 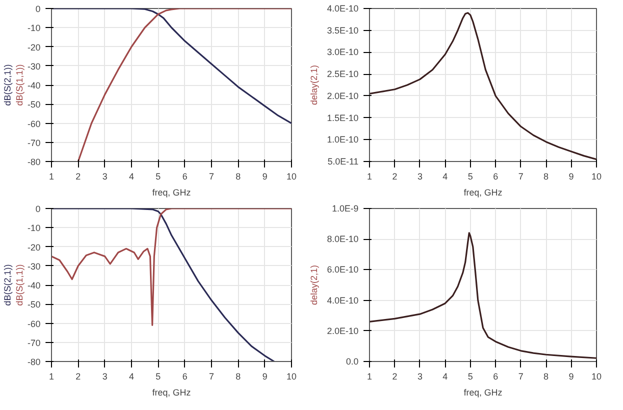 What do you see at coordinates (342, 52) in the screenshot?
I see `y-tick-label: 3.0E-10` at bounding box center [342, 52].